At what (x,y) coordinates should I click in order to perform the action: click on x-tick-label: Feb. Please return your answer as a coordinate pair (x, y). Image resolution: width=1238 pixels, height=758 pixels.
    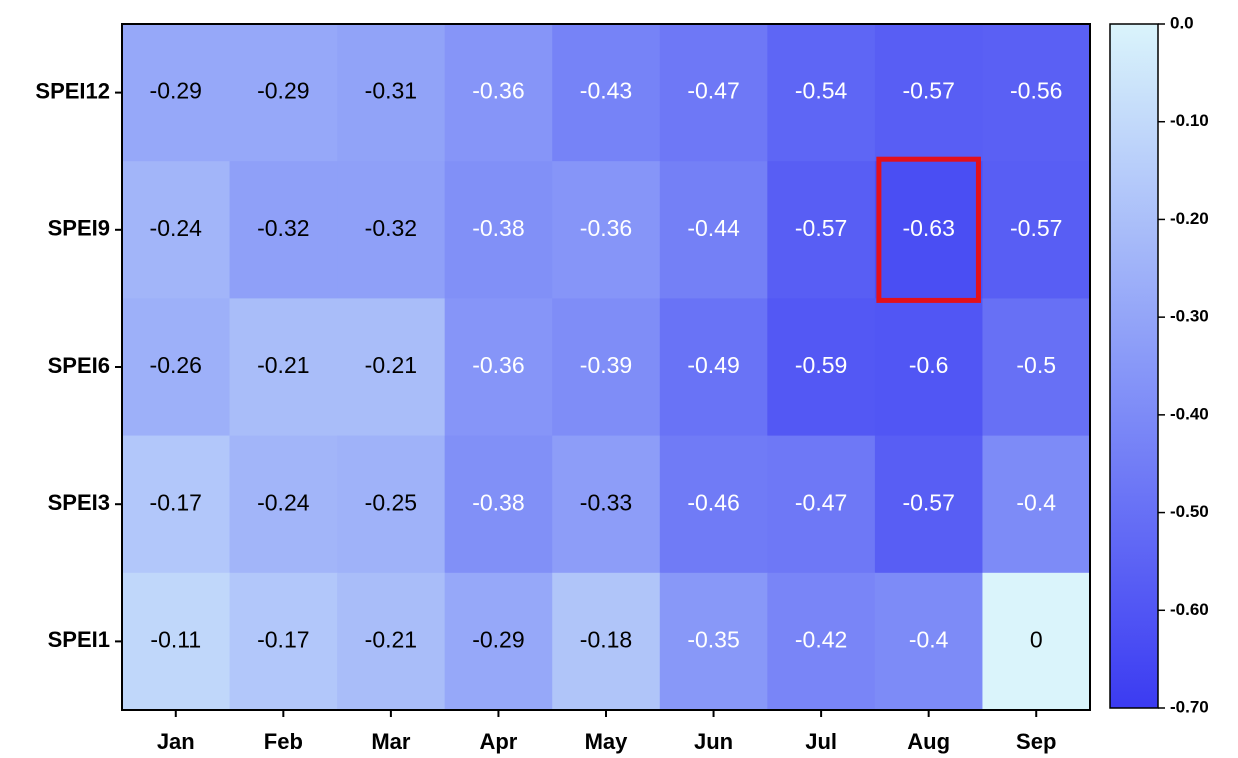
    Looking at the image, I should click on (283, 741).